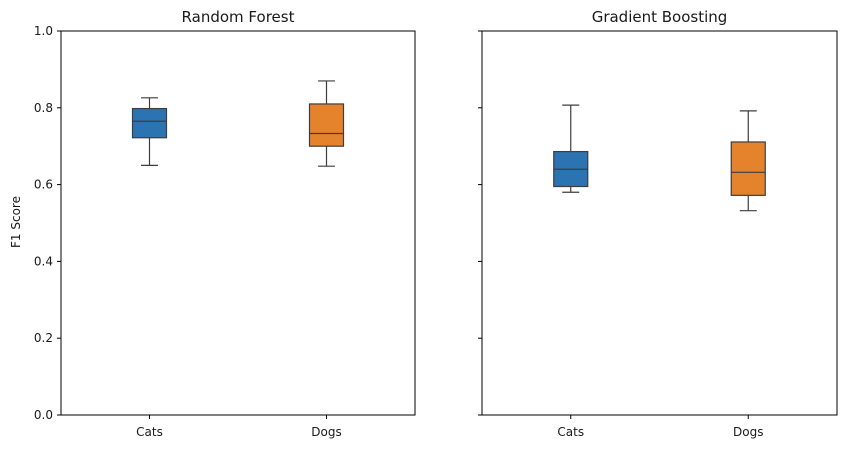 The image size is (846, 454). Describe the element at coordinates (43, 31) in the screenshot. I see `y-tick-label: 1.0` at that location.